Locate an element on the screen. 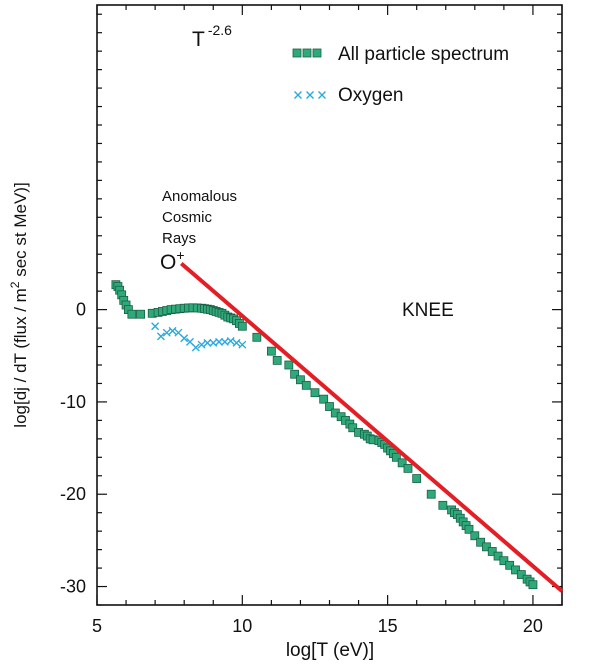  y-axis-label-part2: sec st MeV)] is located at coordinates (20, 231).